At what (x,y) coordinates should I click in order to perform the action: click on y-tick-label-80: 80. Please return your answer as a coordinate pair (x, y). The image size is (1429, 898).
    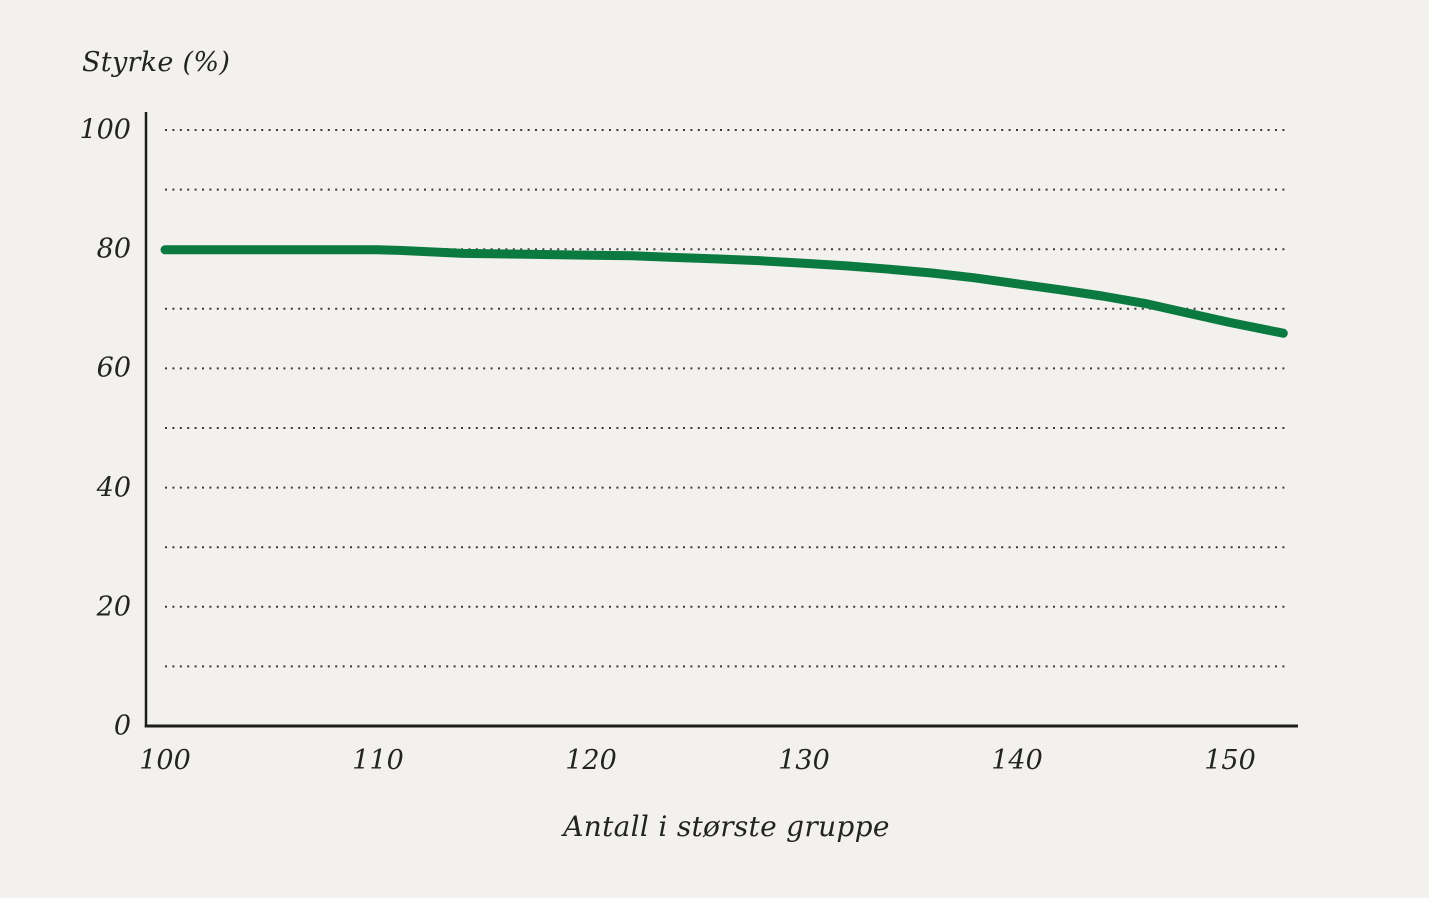
    Looking at the image, I should click on (113, 249).